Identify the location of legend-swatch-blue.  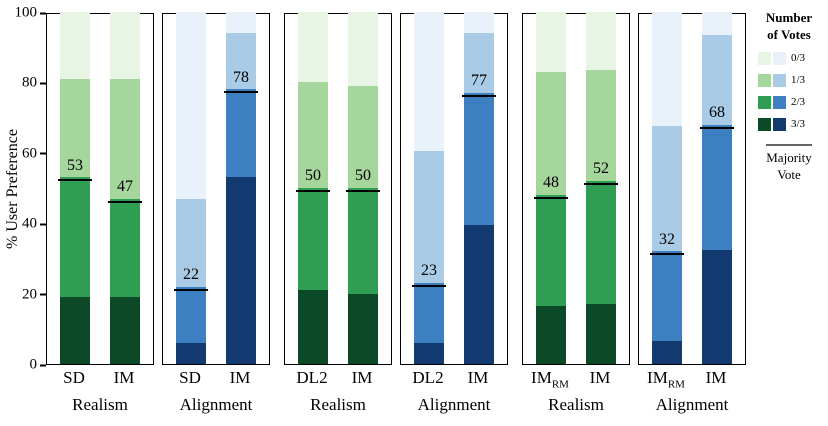
(779, 124).